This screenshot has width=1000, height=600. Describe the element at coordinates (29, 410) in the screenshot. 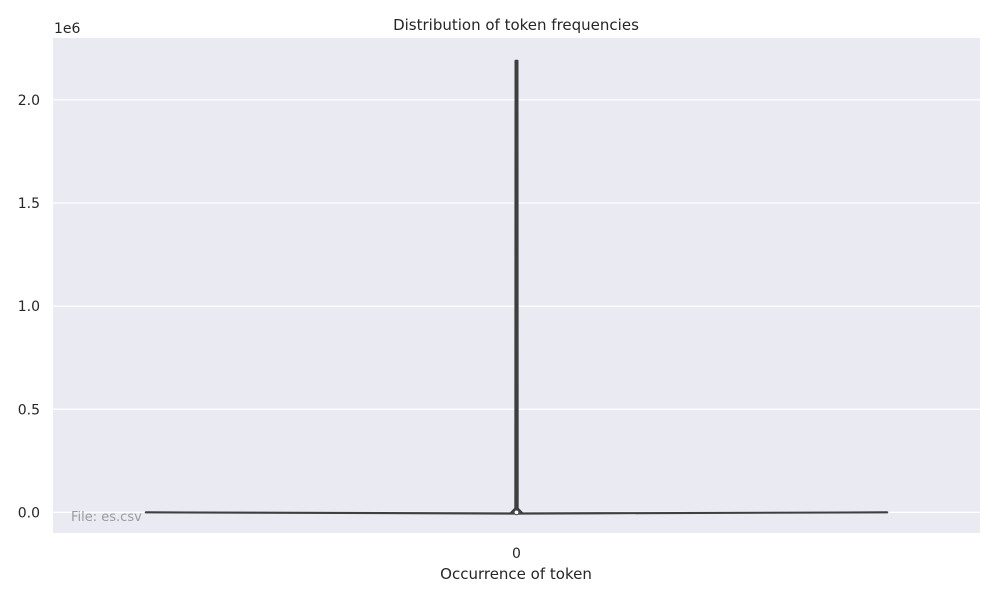

I see `y-tick-label: 0.5` at that location.